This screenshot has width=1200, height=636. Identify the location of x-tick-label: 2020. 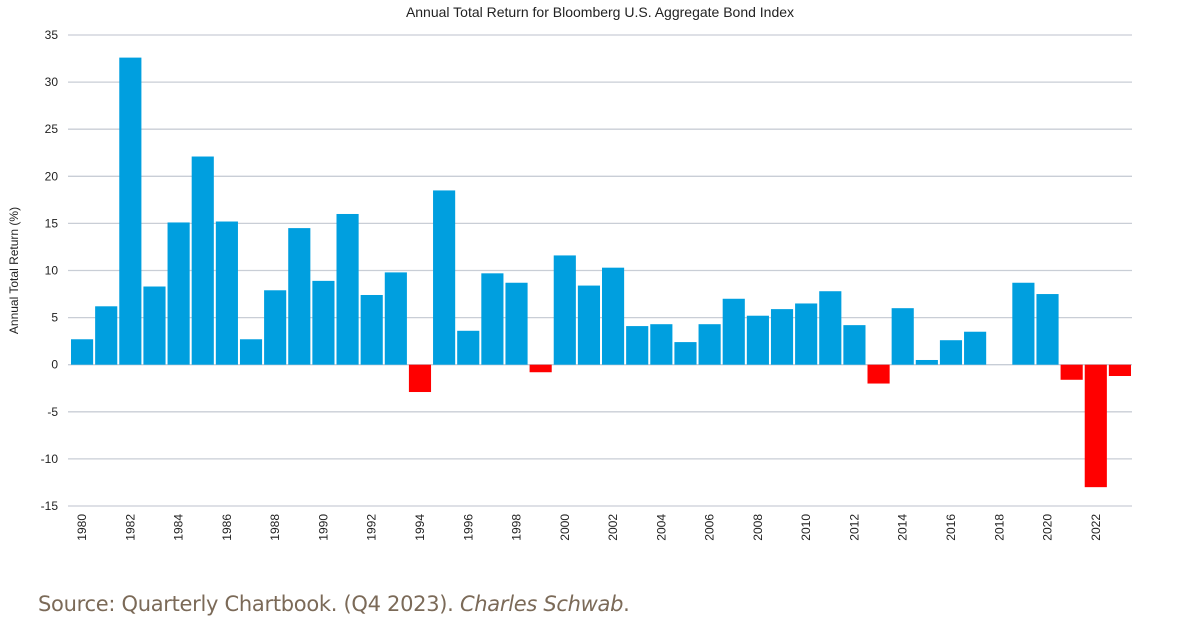
(1048, 527).